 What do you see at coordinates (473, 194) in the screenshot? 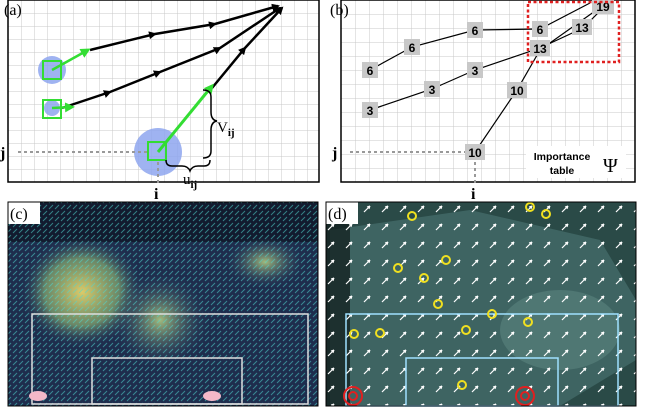
I see `i-axis-label-b: i` at bounding box center [473, 194].